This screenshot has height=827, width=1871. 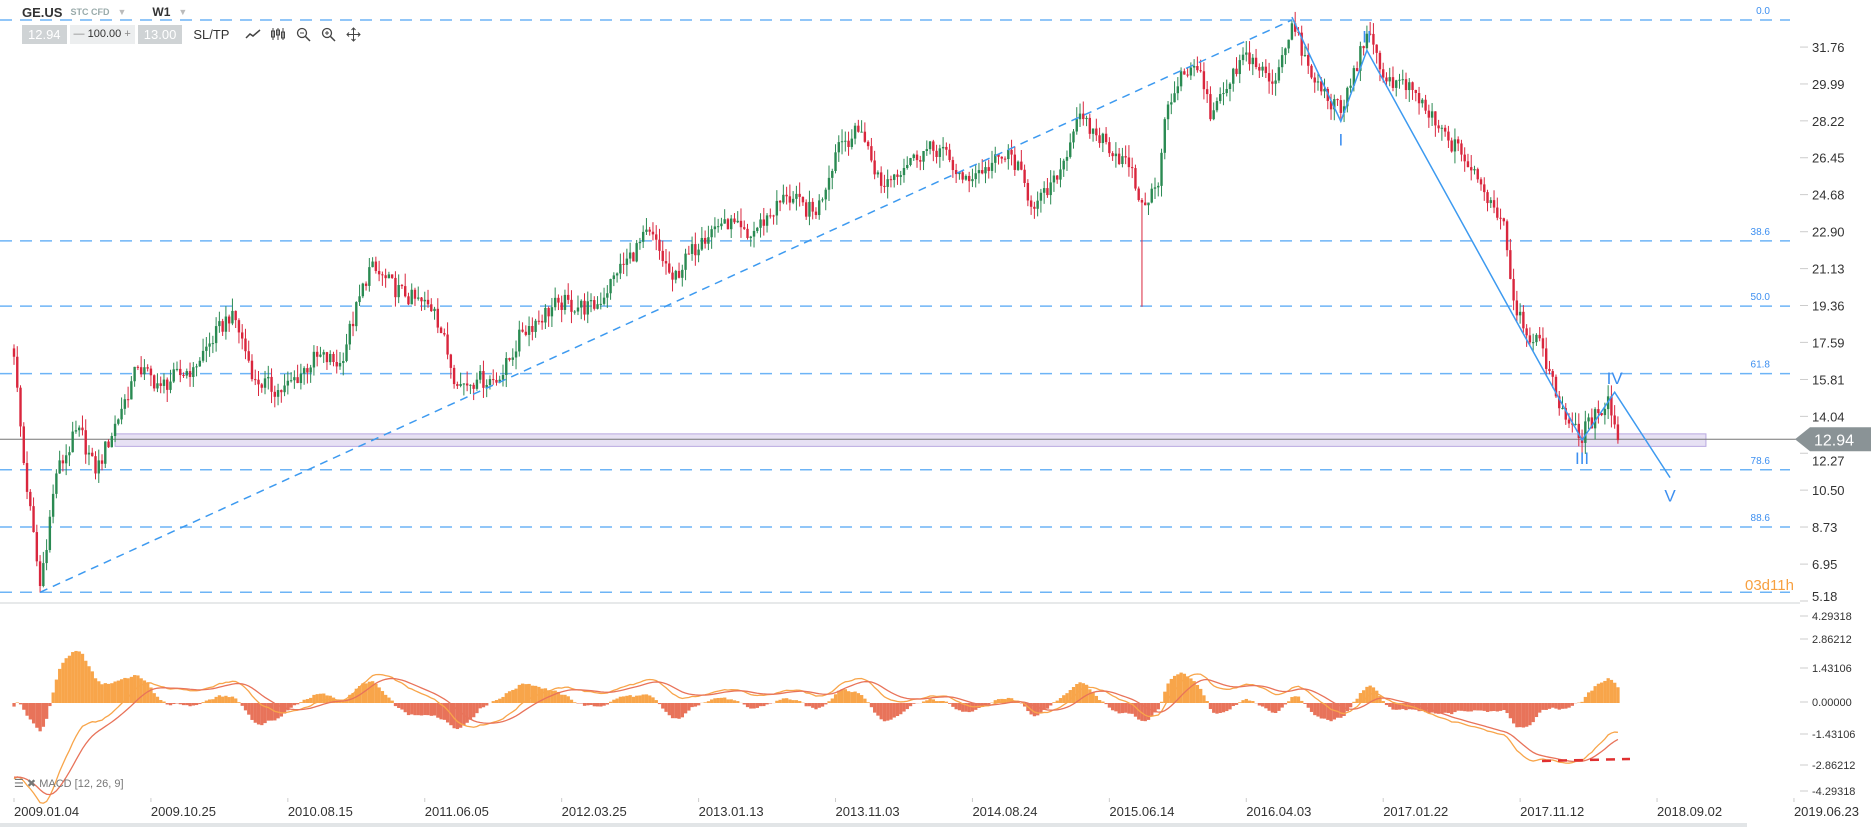 I want to click on buy-button: 13.00, so click(x=160, y=34).